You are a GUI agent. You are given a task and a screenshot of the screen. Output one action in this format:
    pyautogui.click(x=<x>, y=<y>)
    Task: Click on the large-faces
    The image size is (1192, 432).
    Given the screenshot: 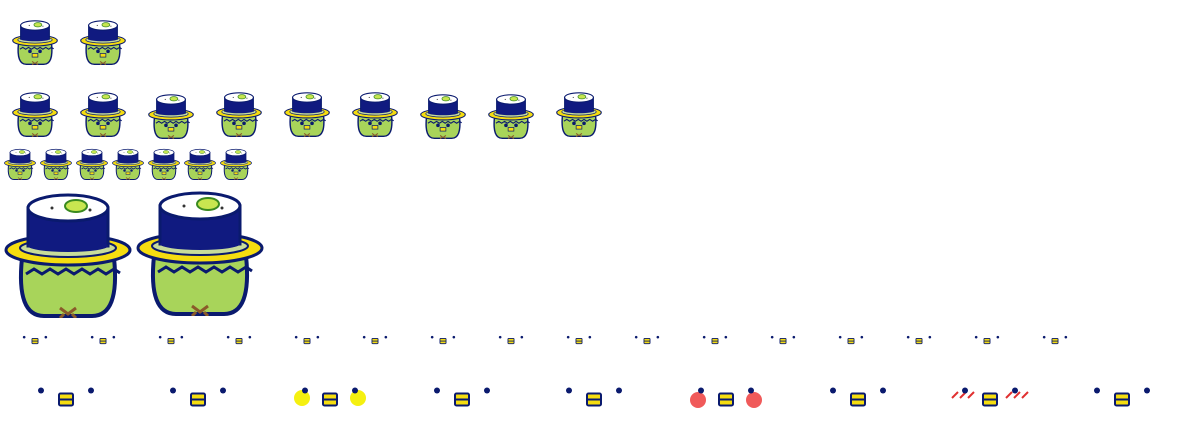 What is the action you would take?
    pyautogui.click(x=594, y=397)
    